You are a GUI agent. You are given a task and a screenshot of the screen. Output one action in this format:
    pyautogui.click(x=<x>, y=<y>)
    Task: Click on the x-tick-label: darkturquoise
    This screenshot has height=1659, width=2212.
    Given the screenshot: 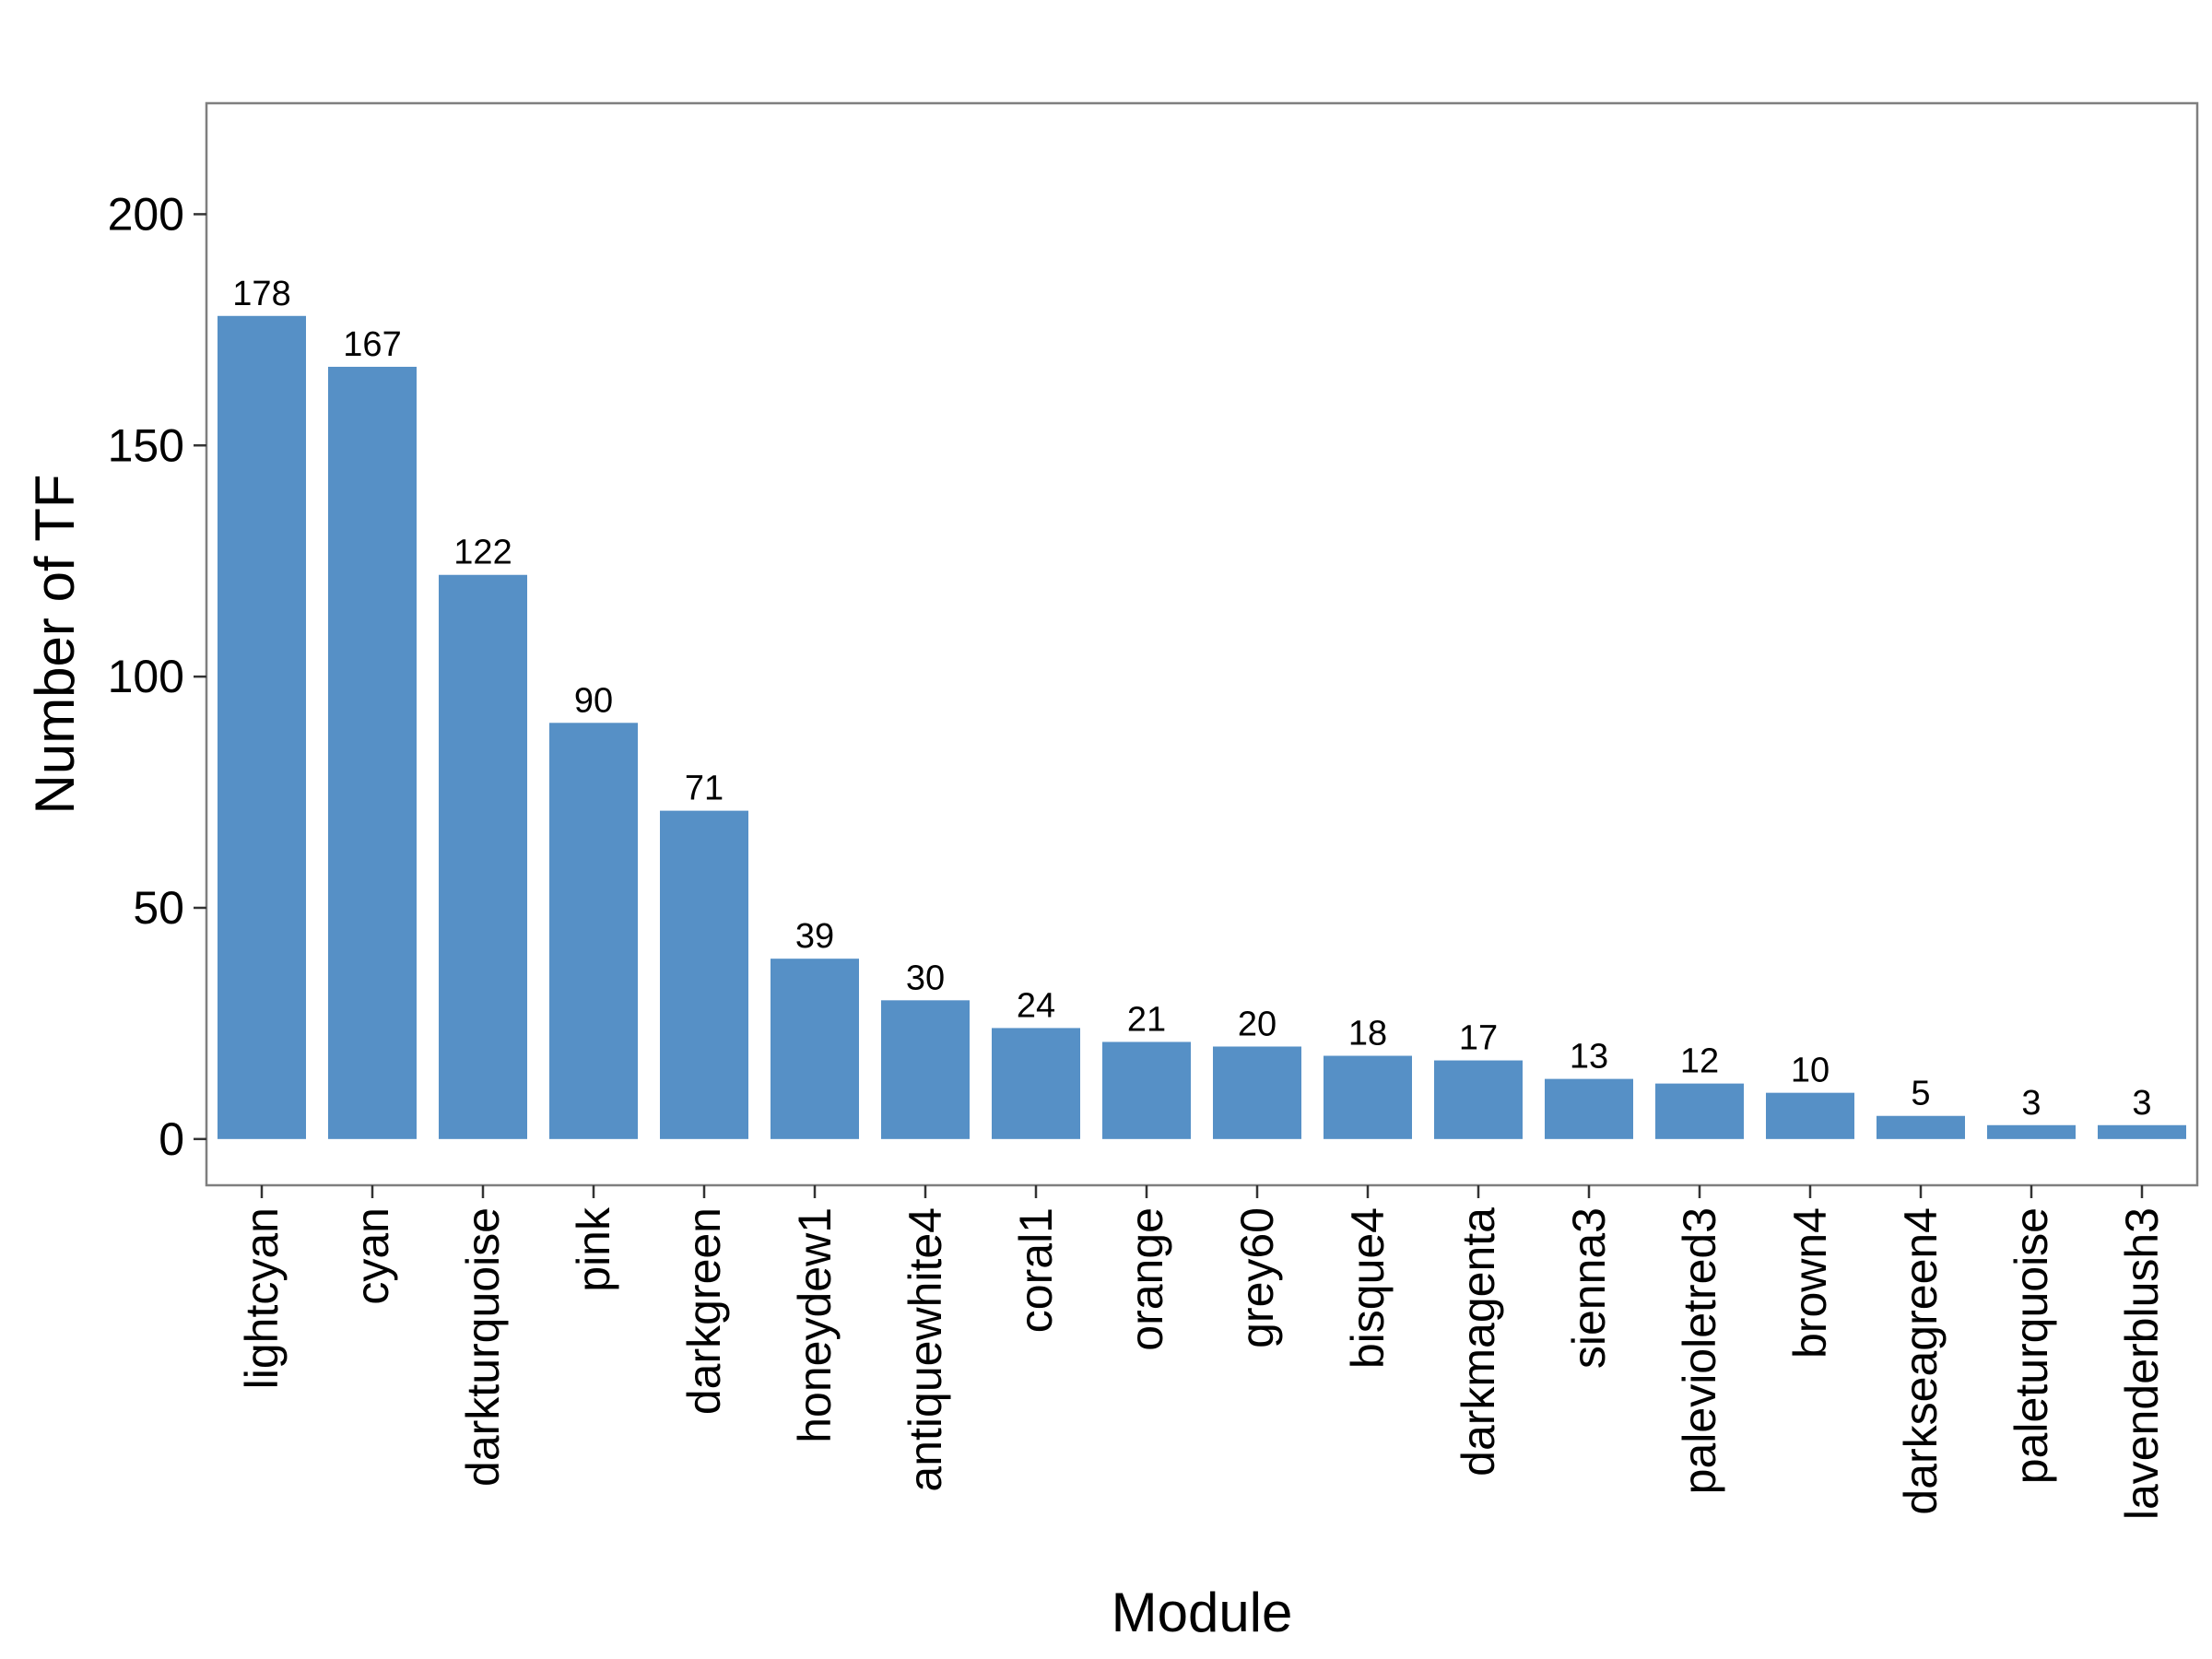 What is the action you would take?
    pyautogui.click(x=483, y=1347)
    